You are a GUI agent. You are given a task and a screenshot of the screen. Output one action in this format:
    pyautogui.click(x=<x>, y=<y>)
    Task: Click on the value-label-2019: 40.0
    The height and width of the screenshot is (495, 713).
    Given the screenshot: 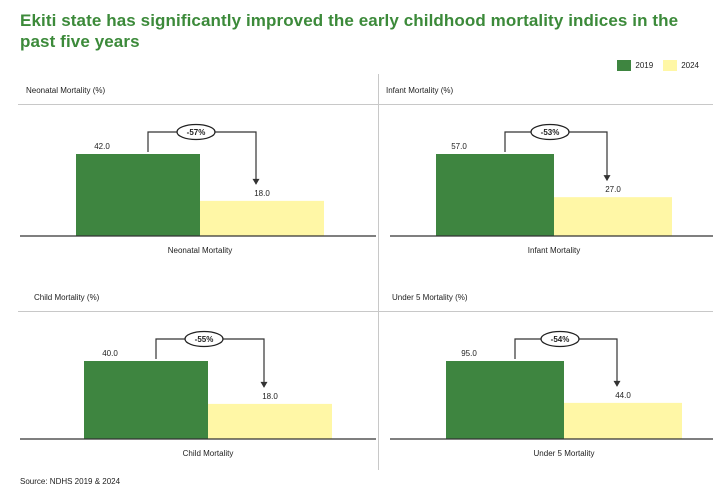 What is the action you would take?
    pyautogui.click(x=110, y=353)
    